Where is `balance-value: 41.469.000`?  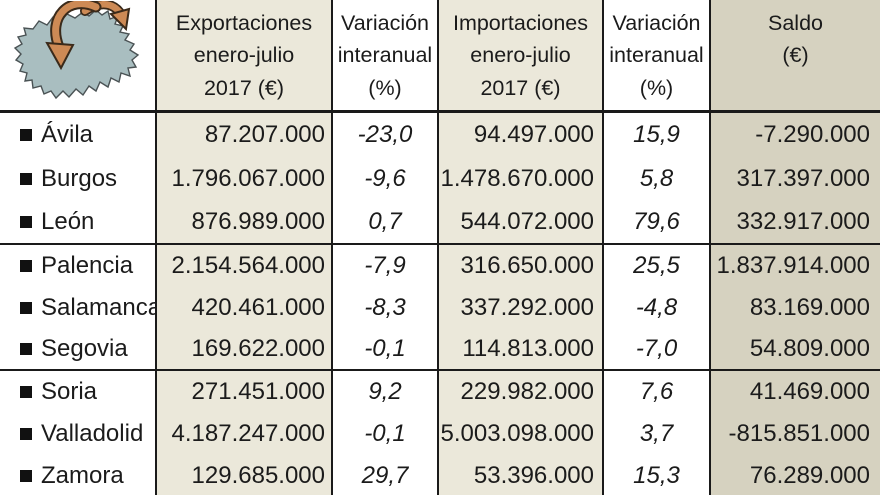 balance-value: 41.469.000 is located at coordinates (794, 392).